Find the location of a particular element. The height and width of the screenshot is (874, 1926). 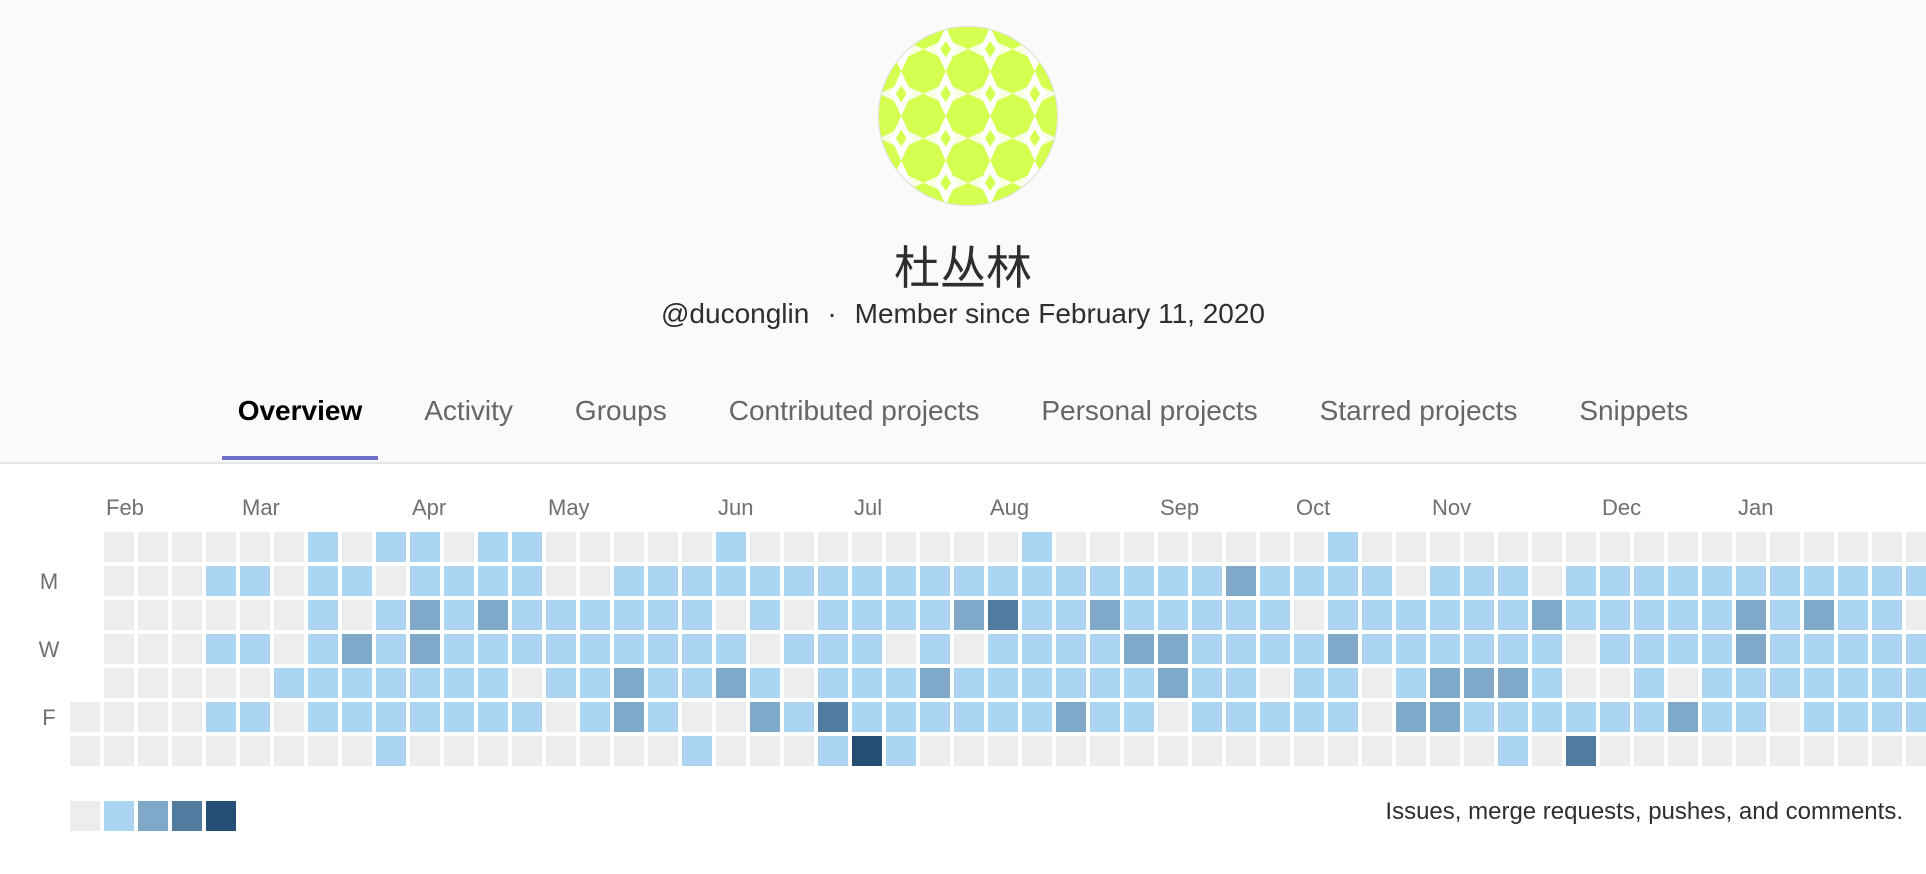

tab-snippets: Snippets is located at coordinates (1634, 410).